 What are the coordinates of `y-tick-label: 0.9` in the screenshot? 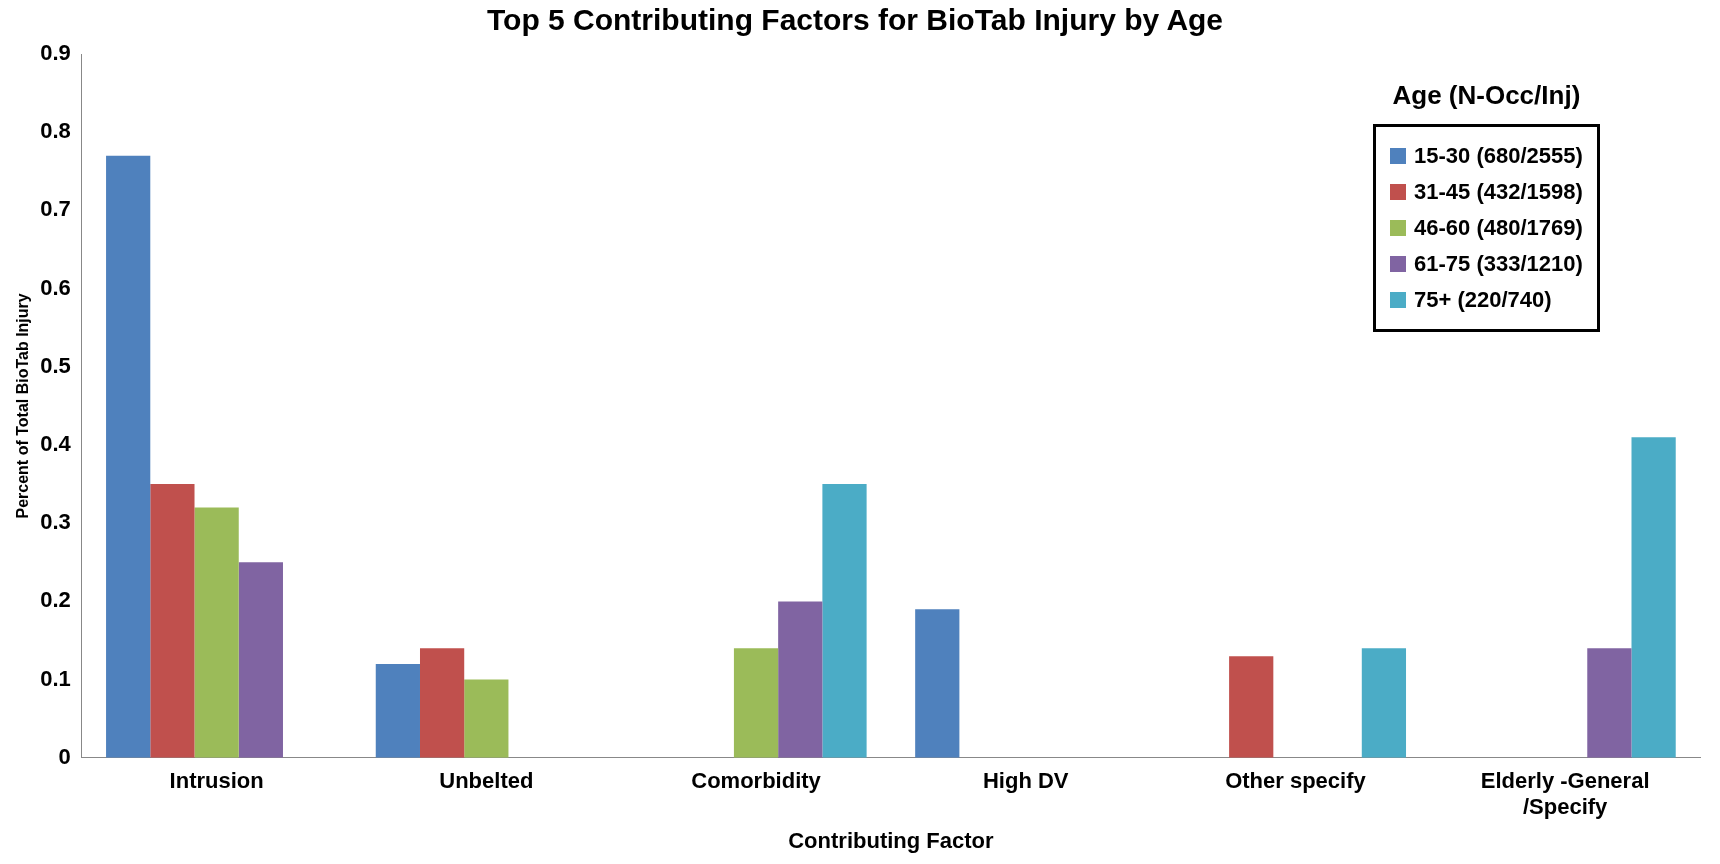 It's located at (55, 53).